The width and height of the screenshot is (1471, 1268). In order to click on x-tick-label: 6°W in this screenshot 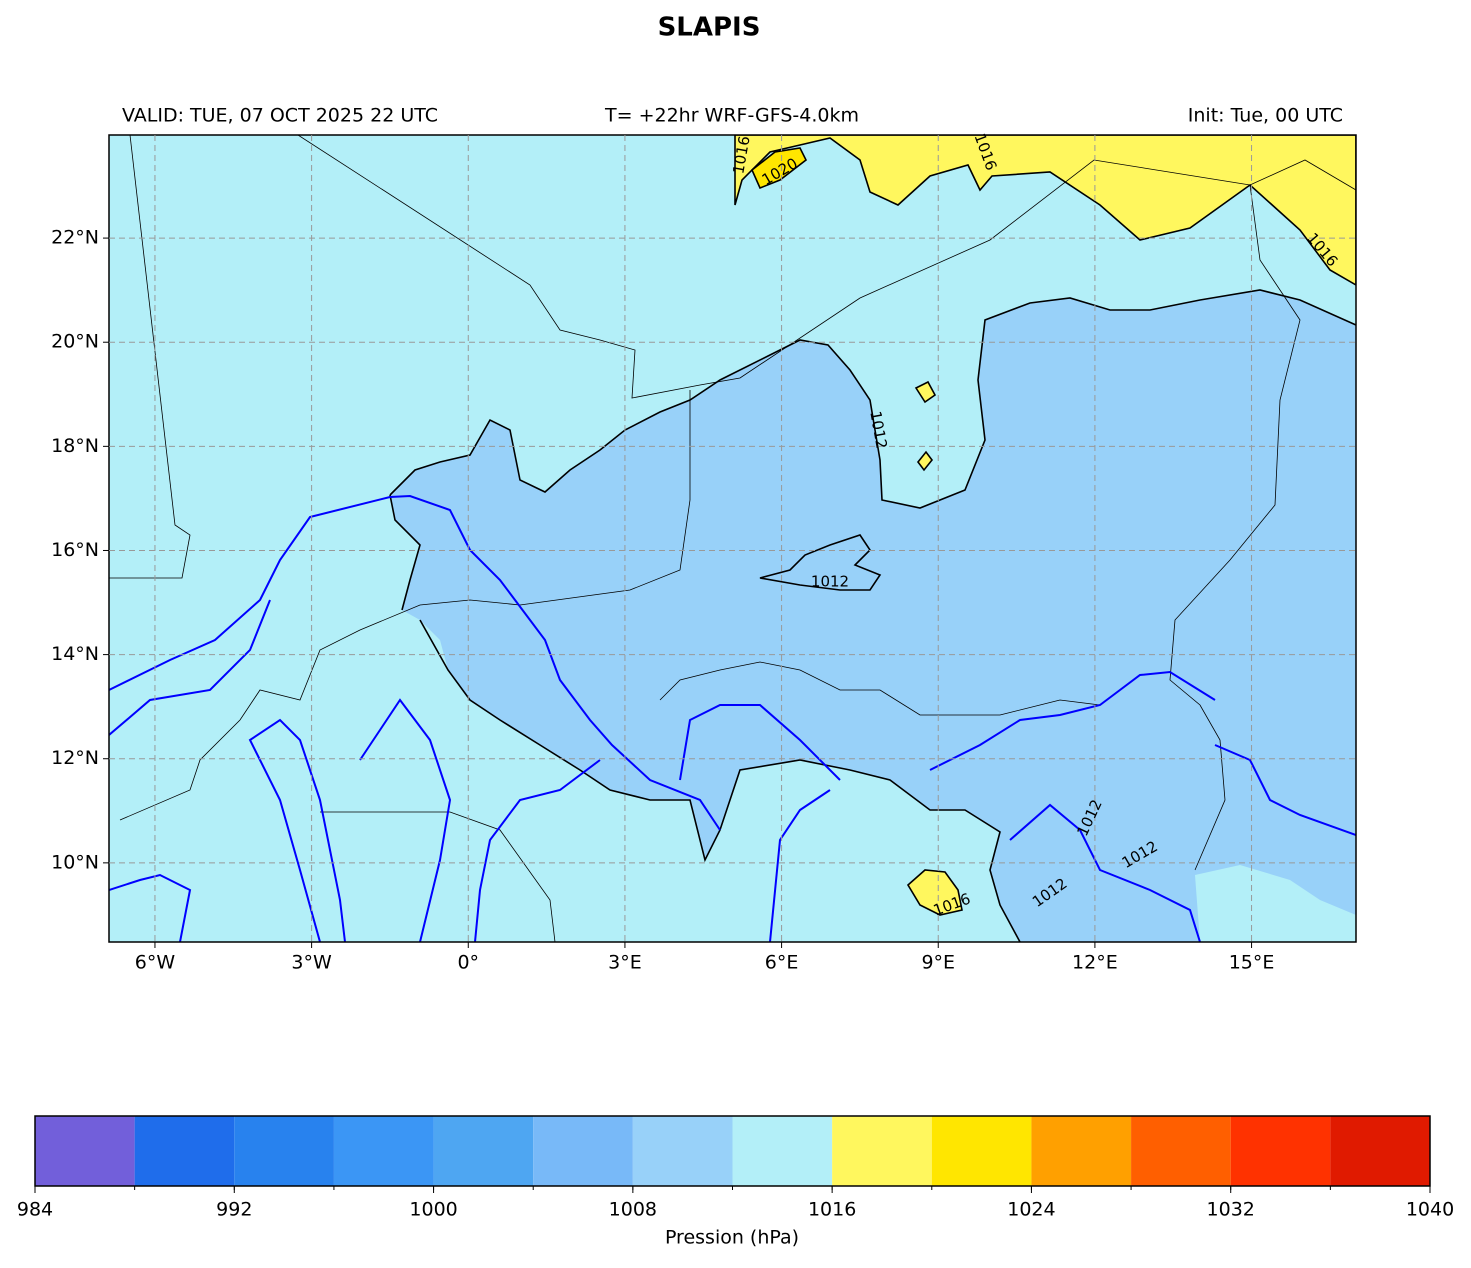, I will do `click(155, 963)`.